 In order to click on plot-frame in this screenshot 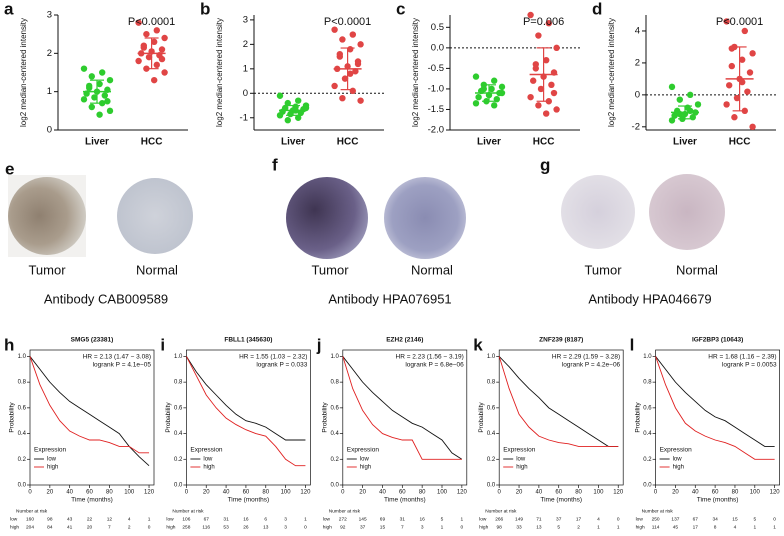, I will do `click(248, 417)`.